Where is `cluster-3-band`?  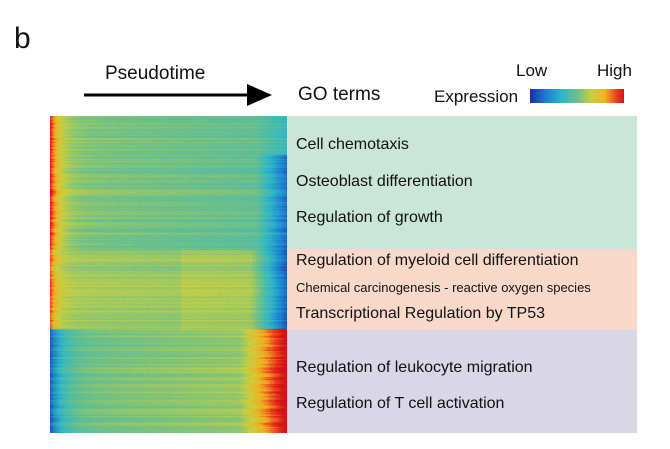 cluster-3-band is located at coordinates (462, 381).